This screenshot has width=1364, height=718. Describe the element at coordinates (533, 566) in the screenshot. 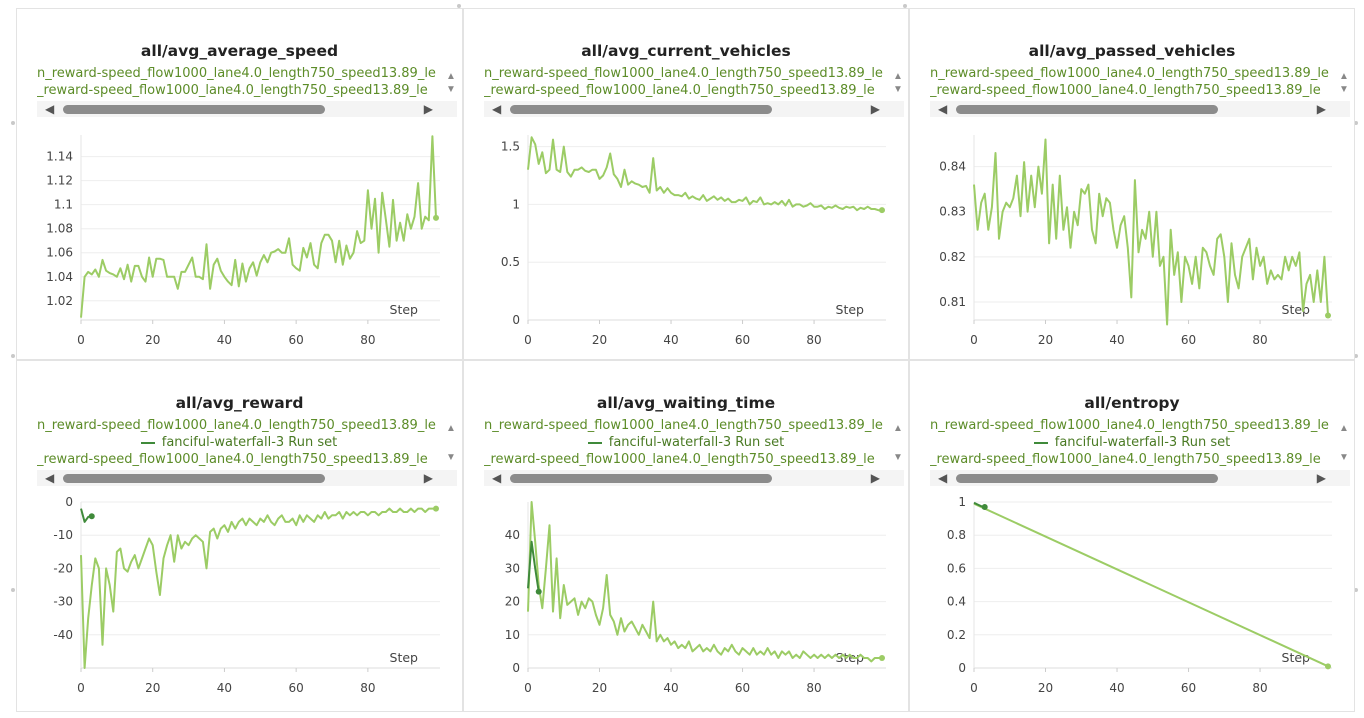

I see `series-line-secondary` at that location.